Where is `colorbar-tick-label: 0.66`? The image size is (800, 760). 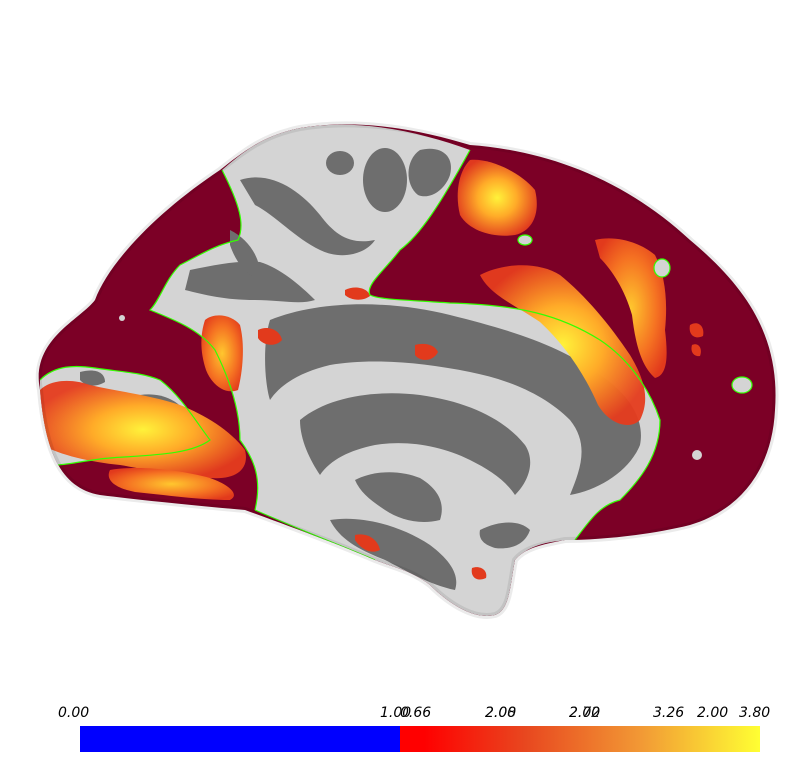
colorbar-tick-label: 0.66 is located at coordinates (416, 713).